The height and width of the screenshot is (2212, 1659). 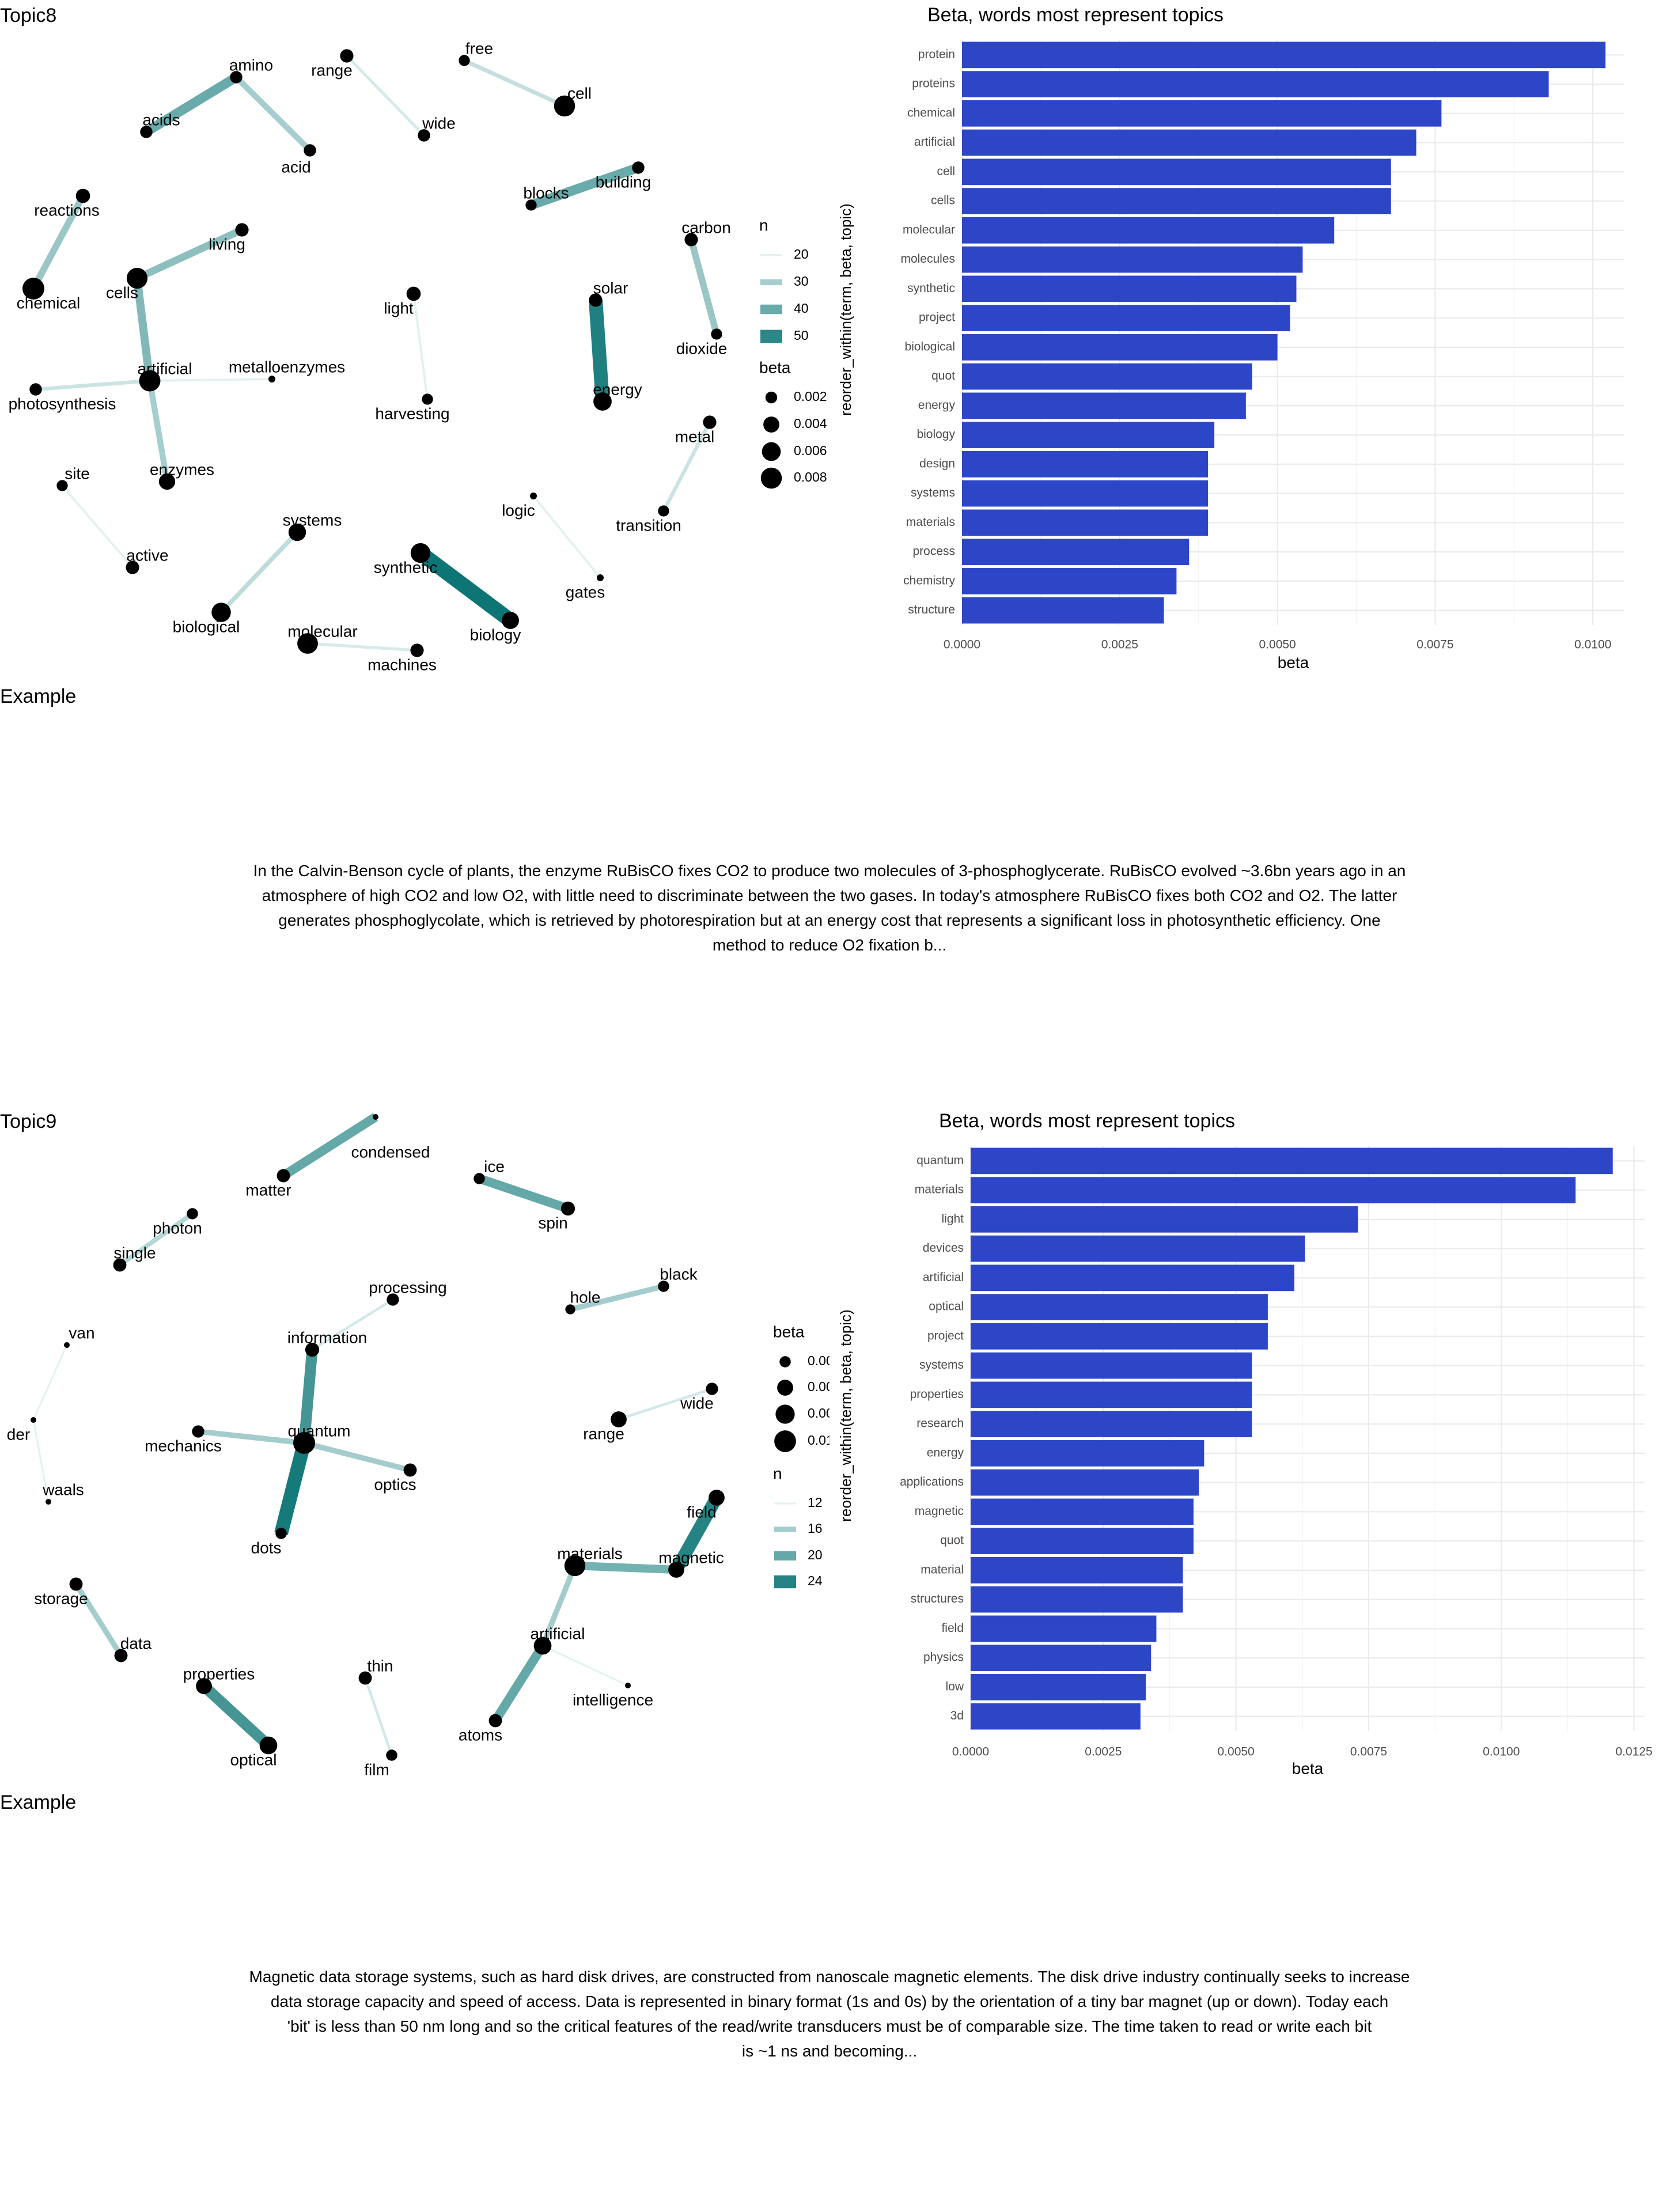 What do you see at coordinates (815, 1528) in the screenshot?
I see `legend-n-label: 16` at bounding box center [815, 1528].